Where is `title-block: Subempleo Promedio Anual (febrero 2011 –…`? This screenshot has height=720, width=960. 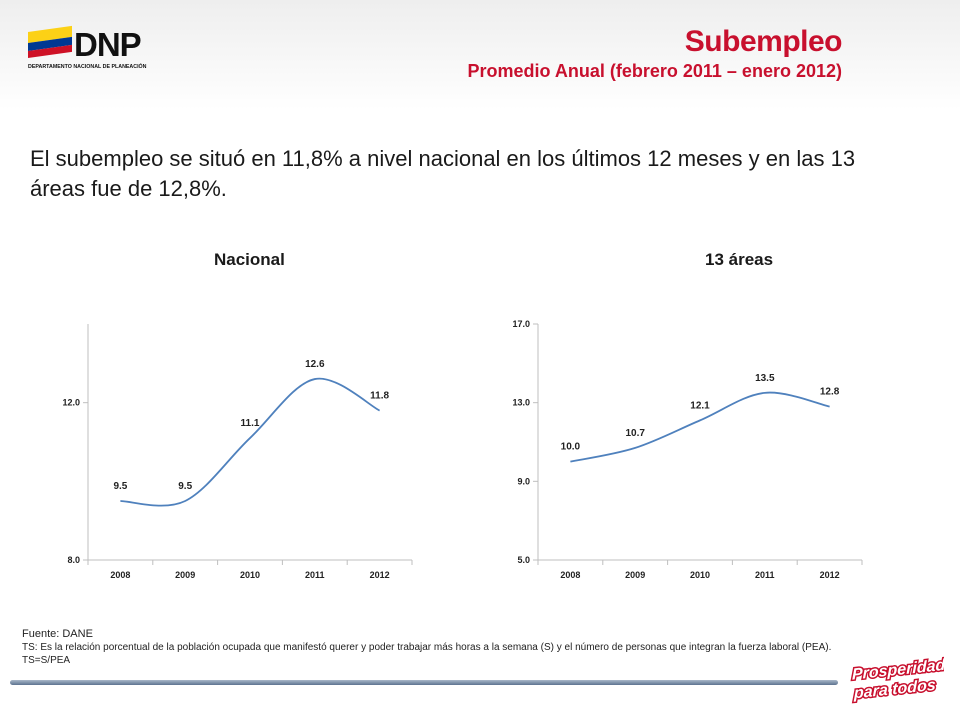 title-block: Subempleo Promedio Anual (febrero 2011 –… is located at coordinates (655, 53).